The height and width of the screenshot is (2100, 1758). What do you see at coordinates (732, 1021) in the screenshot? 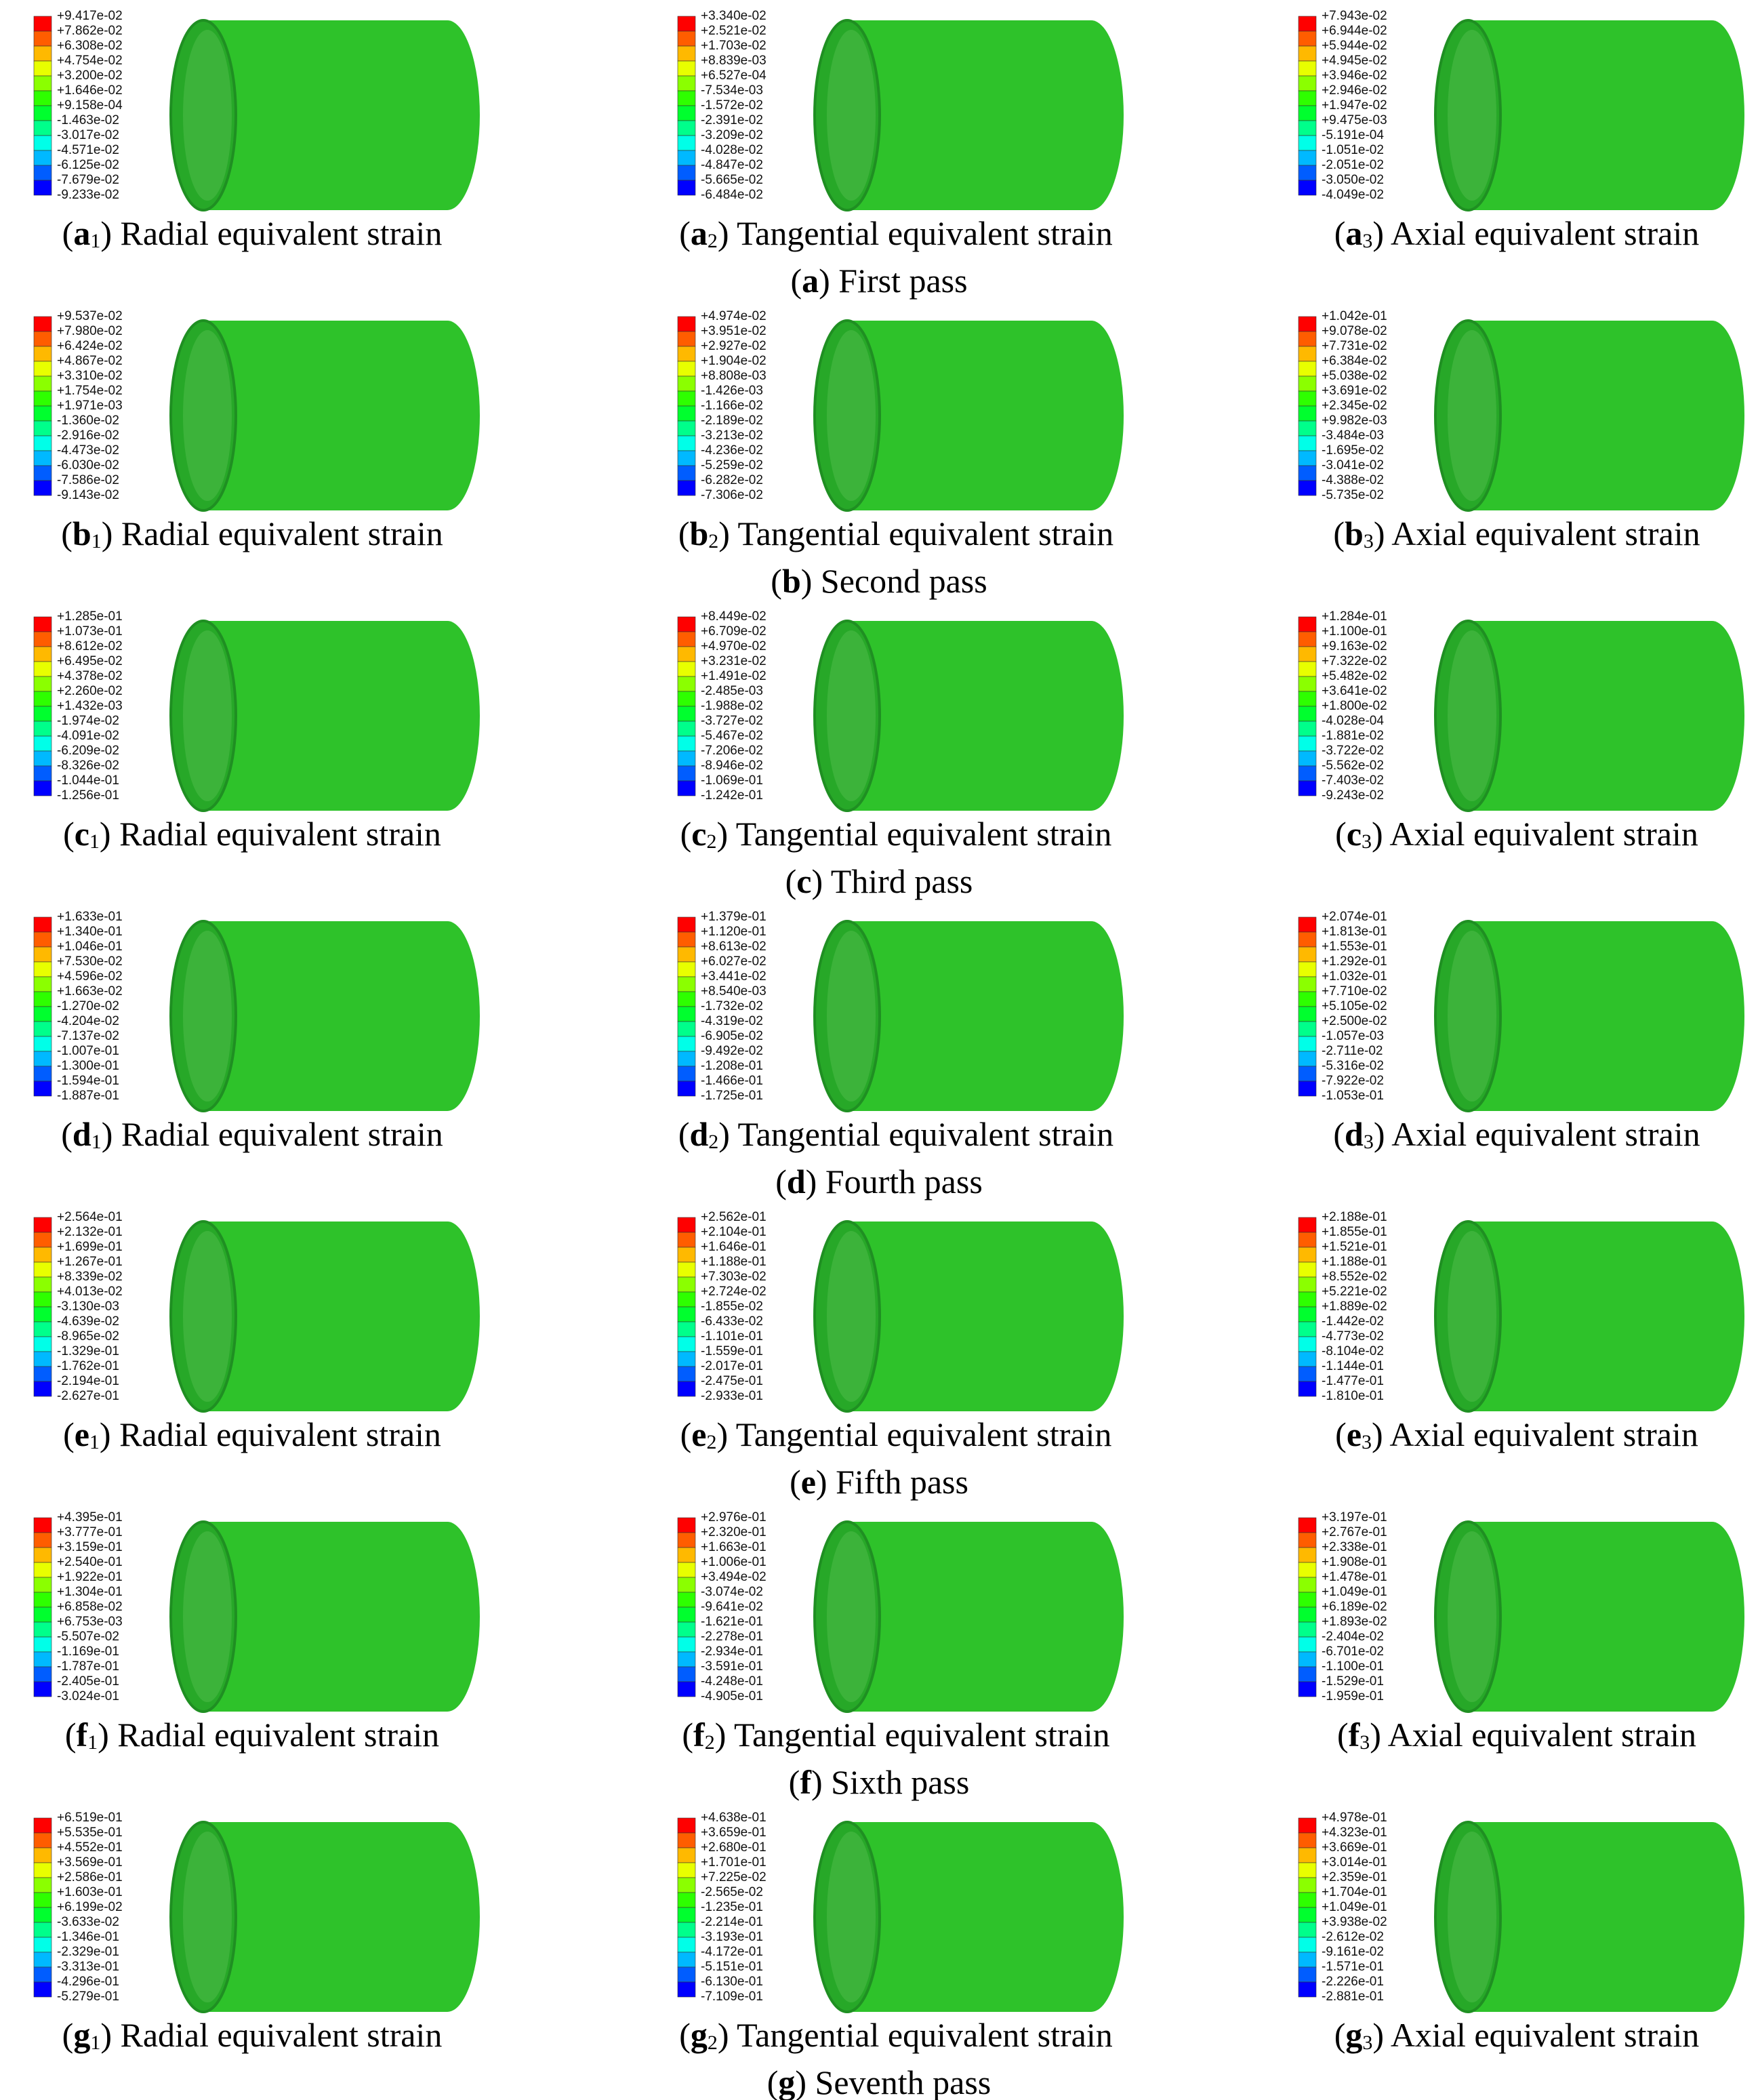
I see `legend-label: -4.319e-02` at bounding box center [732, 1021].